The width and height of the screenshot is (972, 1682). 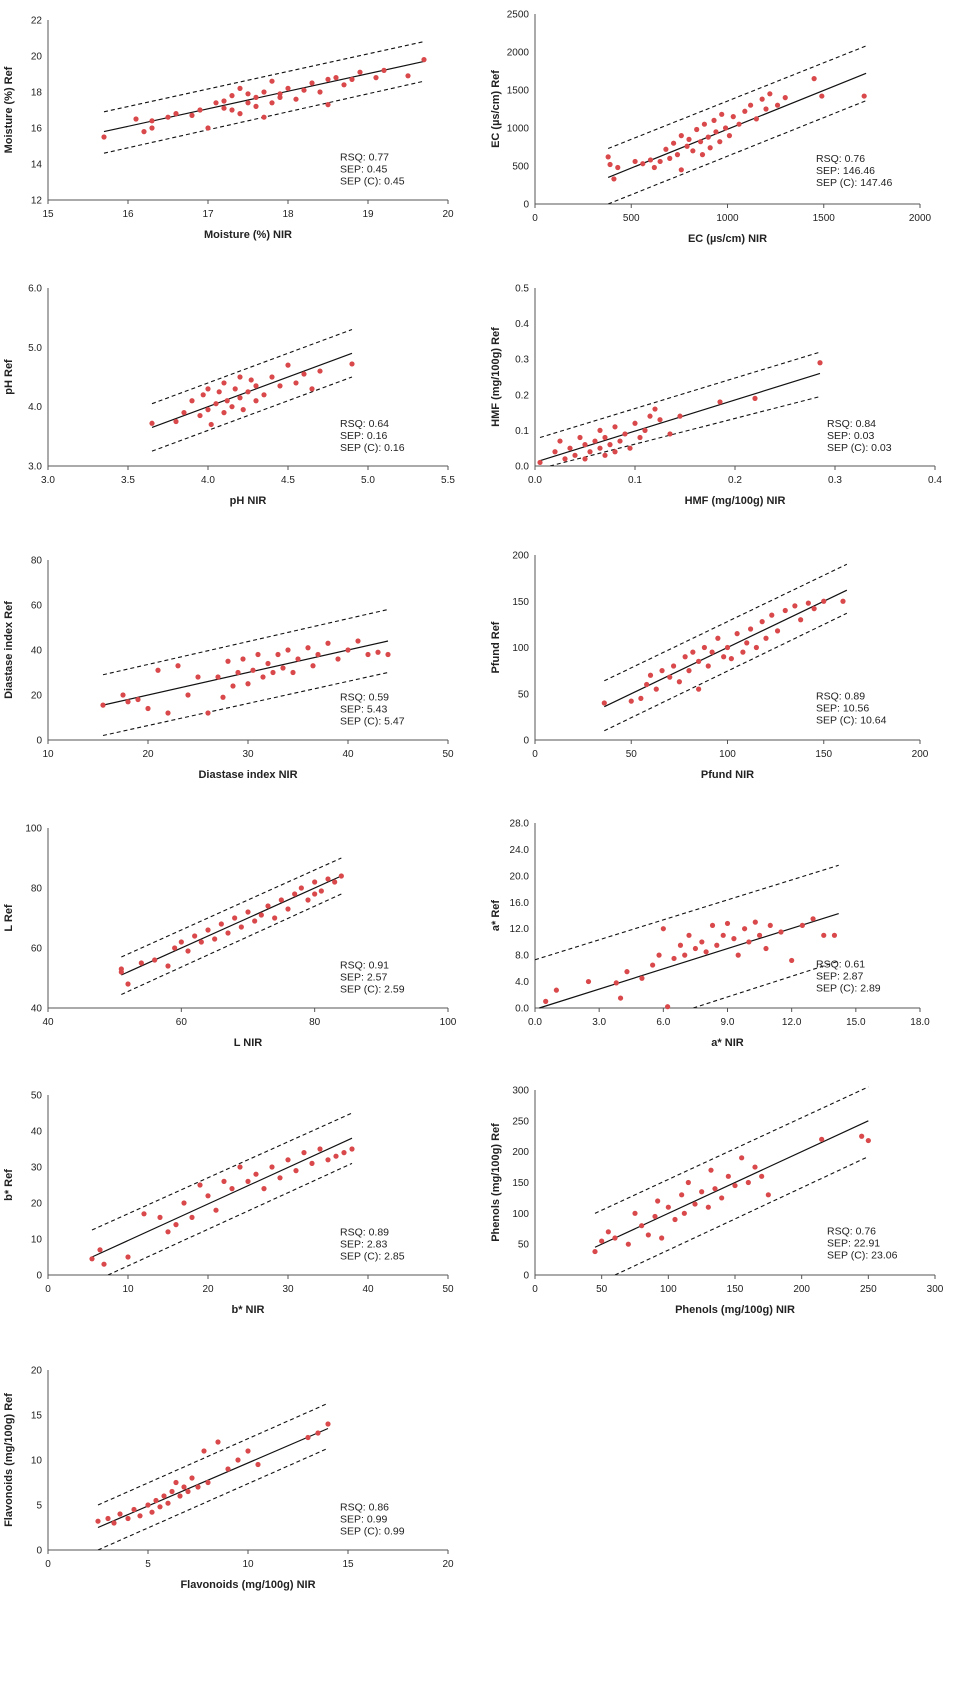 What do you see at coordinates (848, 988) in the screenshot?
I see `sep-c-label: SEP (C): 2.89` at bounding box center [848, 988].